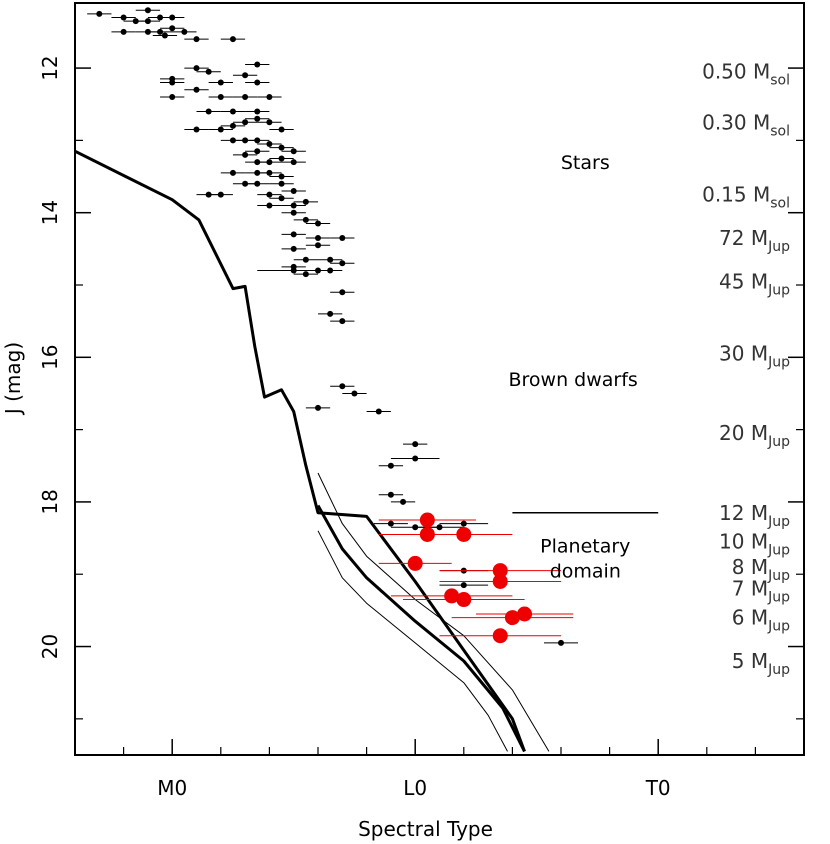  Describe the element at coordinates (746, 74) in the screenshot. I see `mass-label-0: 0.50 Msol` at that location.